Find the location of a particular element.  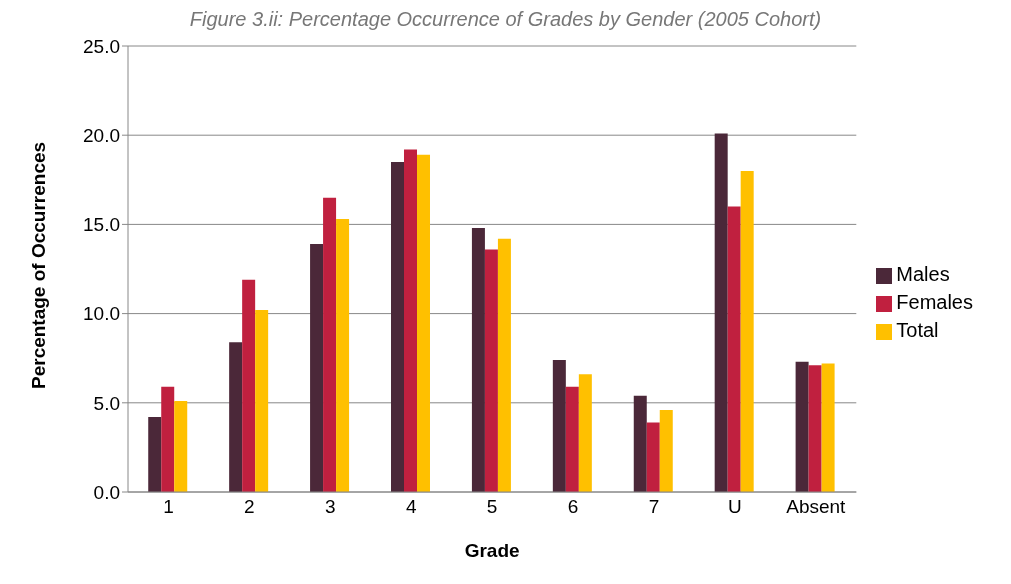

legend-label: Males is located at coordinates (923, 274).